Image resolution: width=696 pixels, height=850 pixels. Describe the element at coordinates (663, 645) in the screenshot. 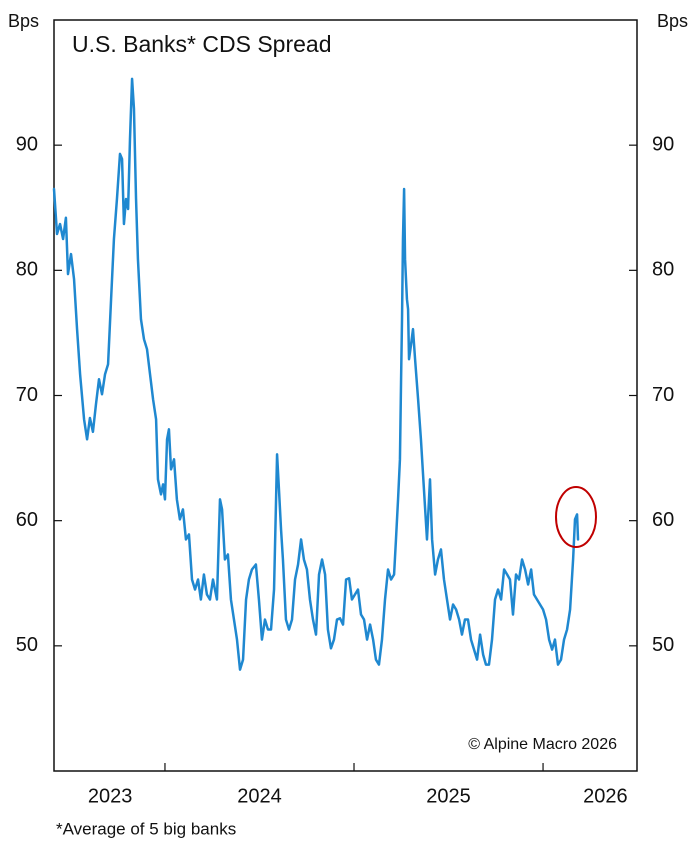

I see `y2-tick-label: 50` at that location.